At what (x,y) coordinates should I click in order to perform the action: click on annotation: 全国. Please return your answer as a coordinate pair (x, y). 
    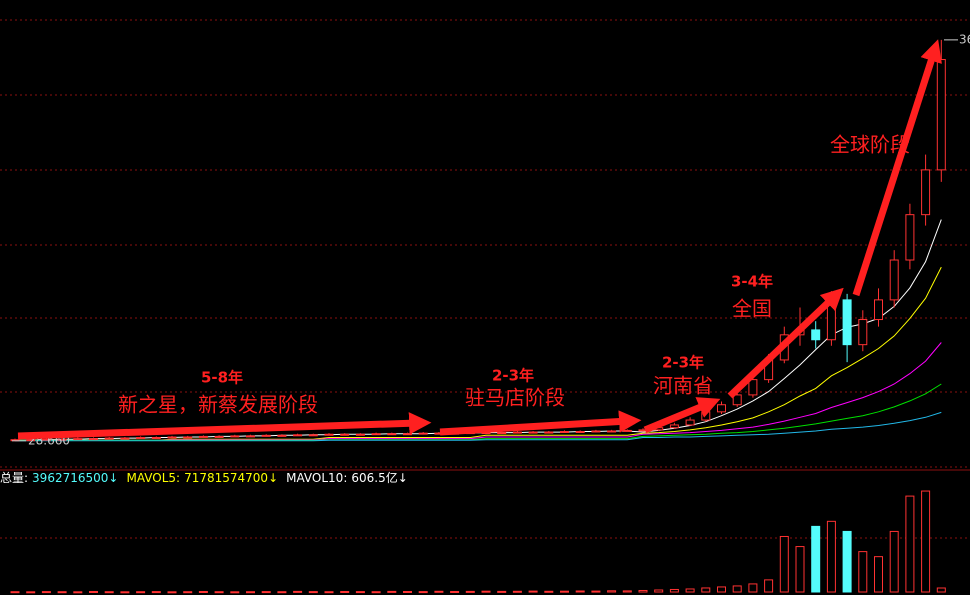
    Looking at the image, I should click on (752, 309).